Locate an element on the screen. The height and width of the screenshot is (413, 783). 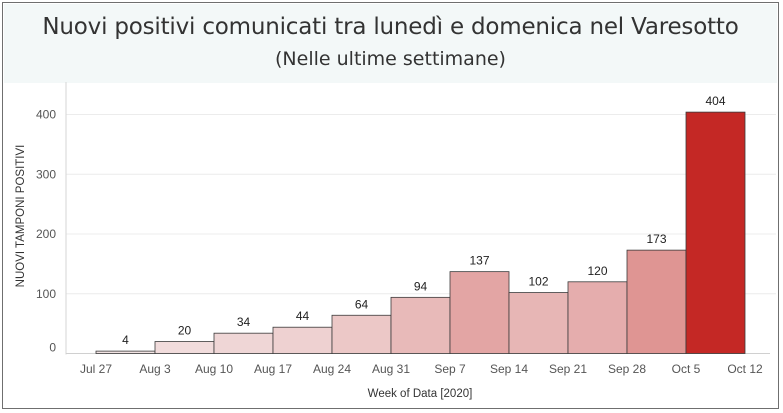
data-label: 64 is located at coordinates (362, 304).